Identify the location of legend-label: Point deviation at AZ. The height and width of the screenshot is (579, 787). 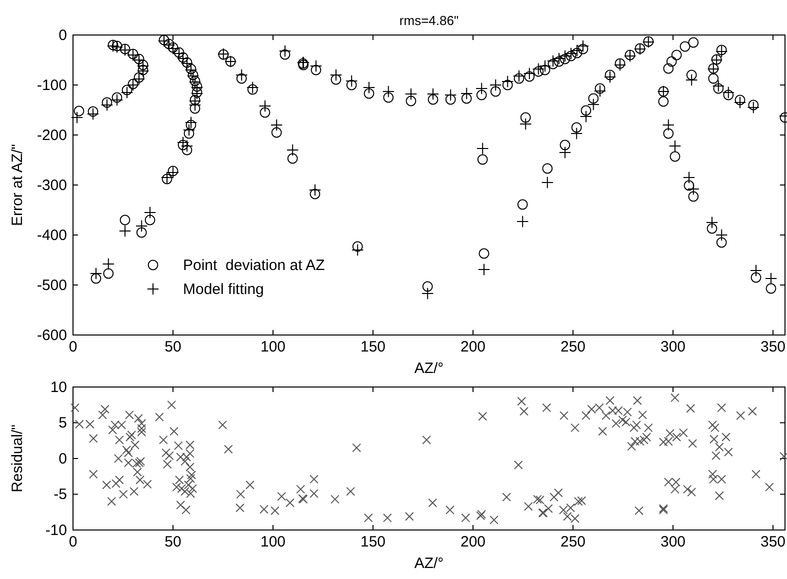
(254, 265).